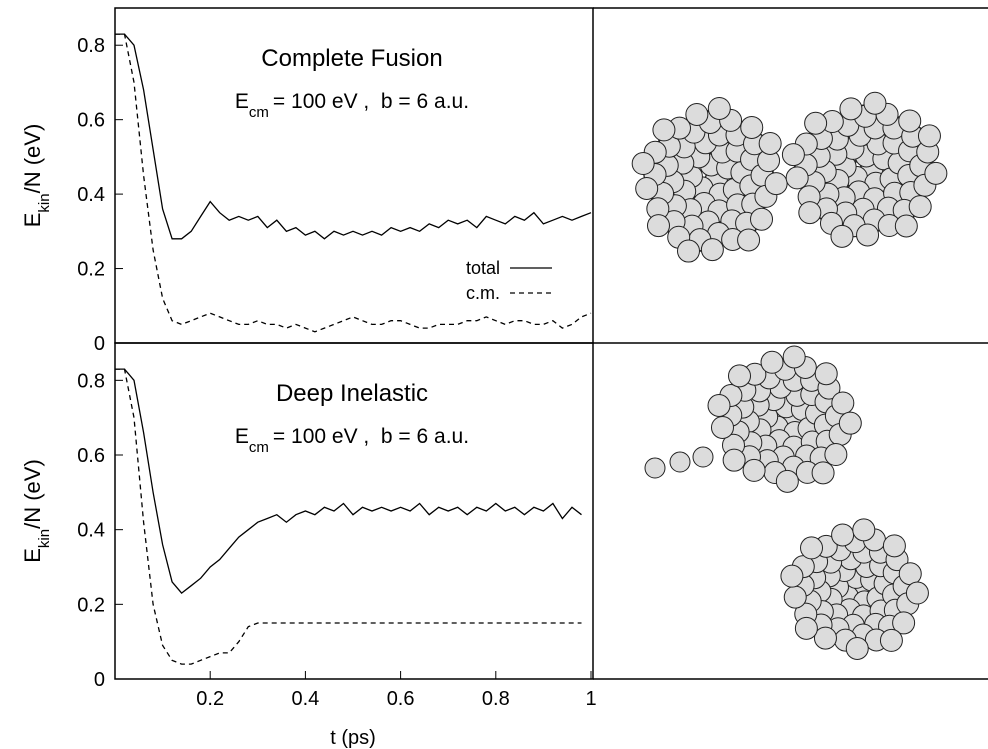 This screenshot has width=988, height=749. Describe the element at coordinates (210, 699) in the screenshot. I see `x-tick-label: 0.2` at that location.